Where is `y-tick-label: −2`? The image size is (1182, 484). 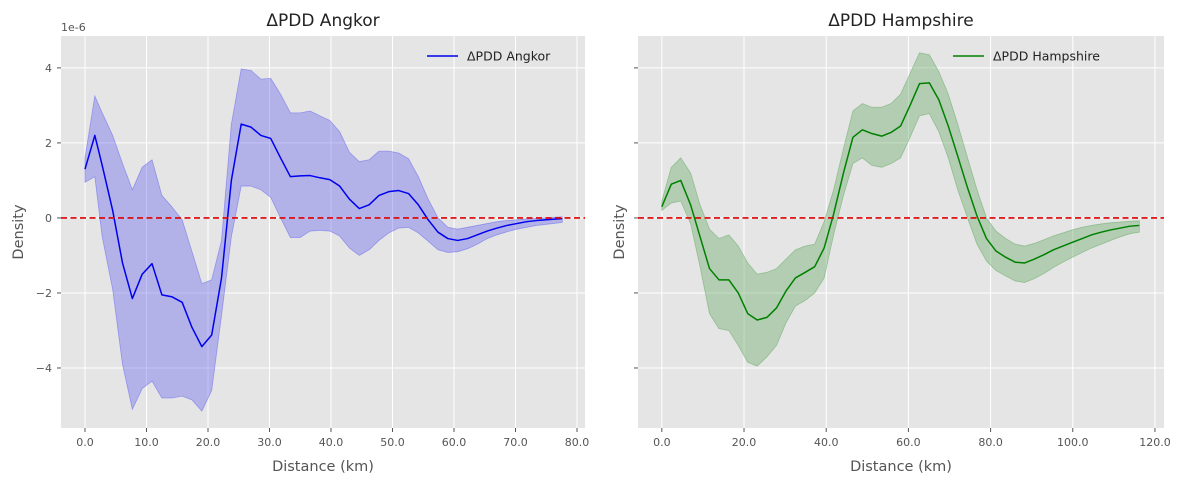 y-tick-label: −2 is located at coordinates (44, 293).